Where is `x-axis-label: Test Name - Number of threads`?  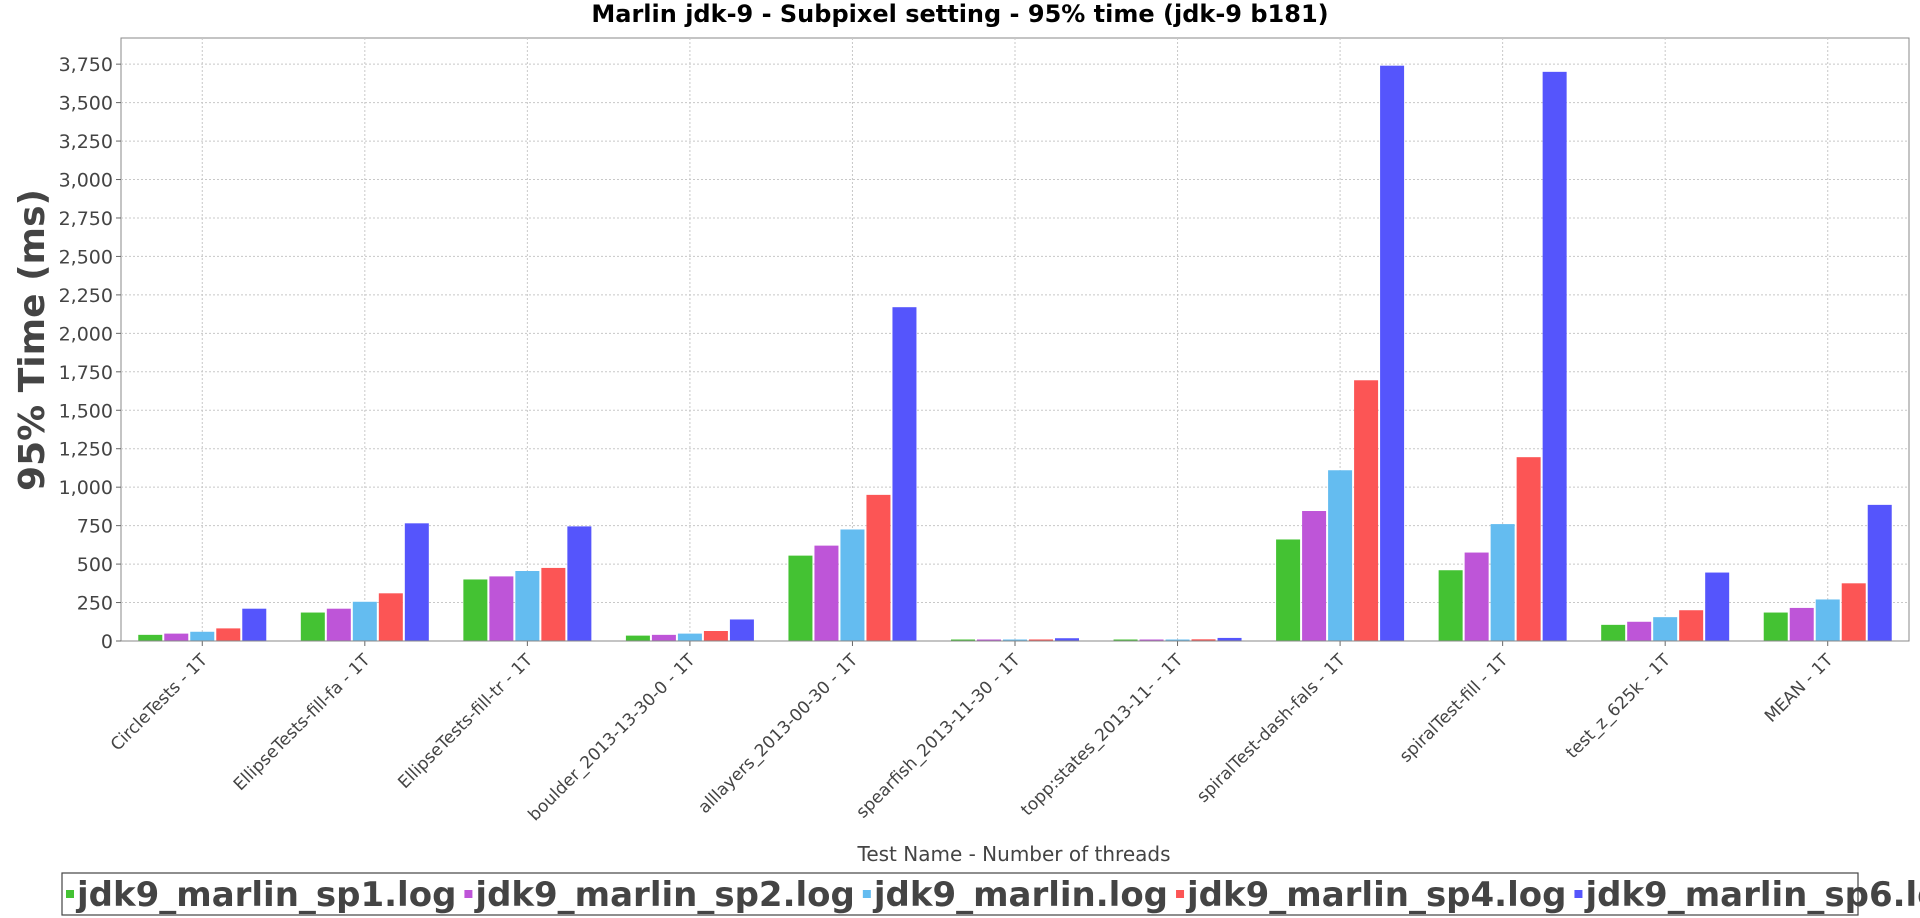
x-axis-label: Test Name - Number of threads is located at coordinates (1014, 854).